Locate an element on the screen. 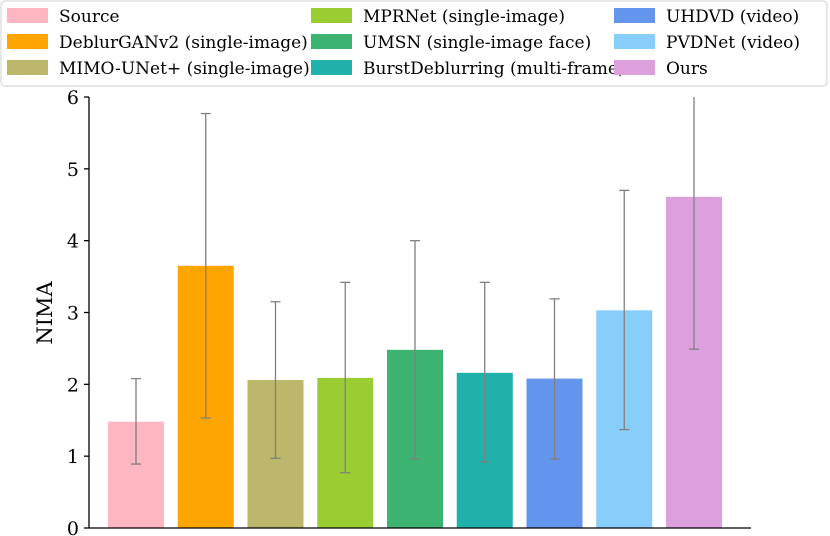 This screenshot has width=830, height=536. legend-label: MPRNet (single-image) is located at coordinates (464, 17).